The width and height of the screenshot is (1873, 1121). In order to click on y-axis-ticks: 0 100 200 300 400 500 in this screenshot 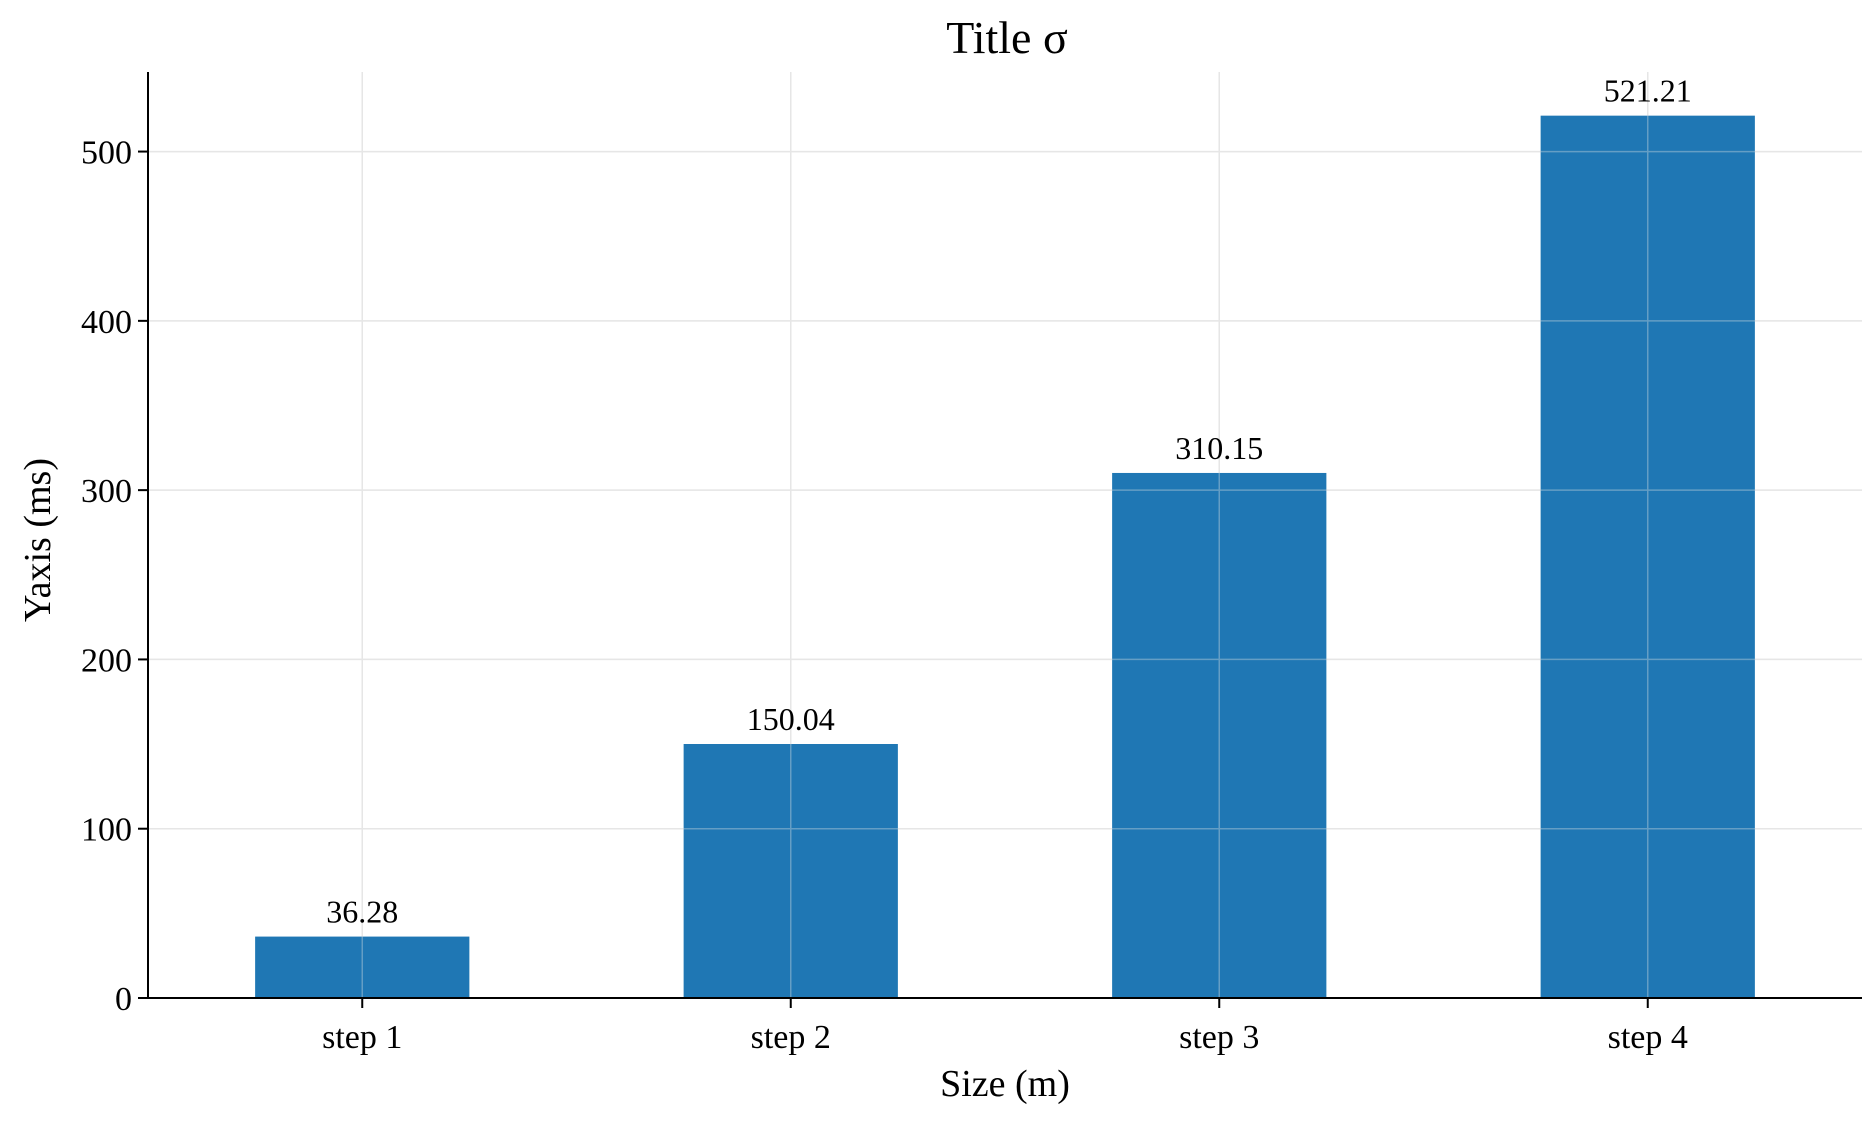, I will do `click(114, 576)`.